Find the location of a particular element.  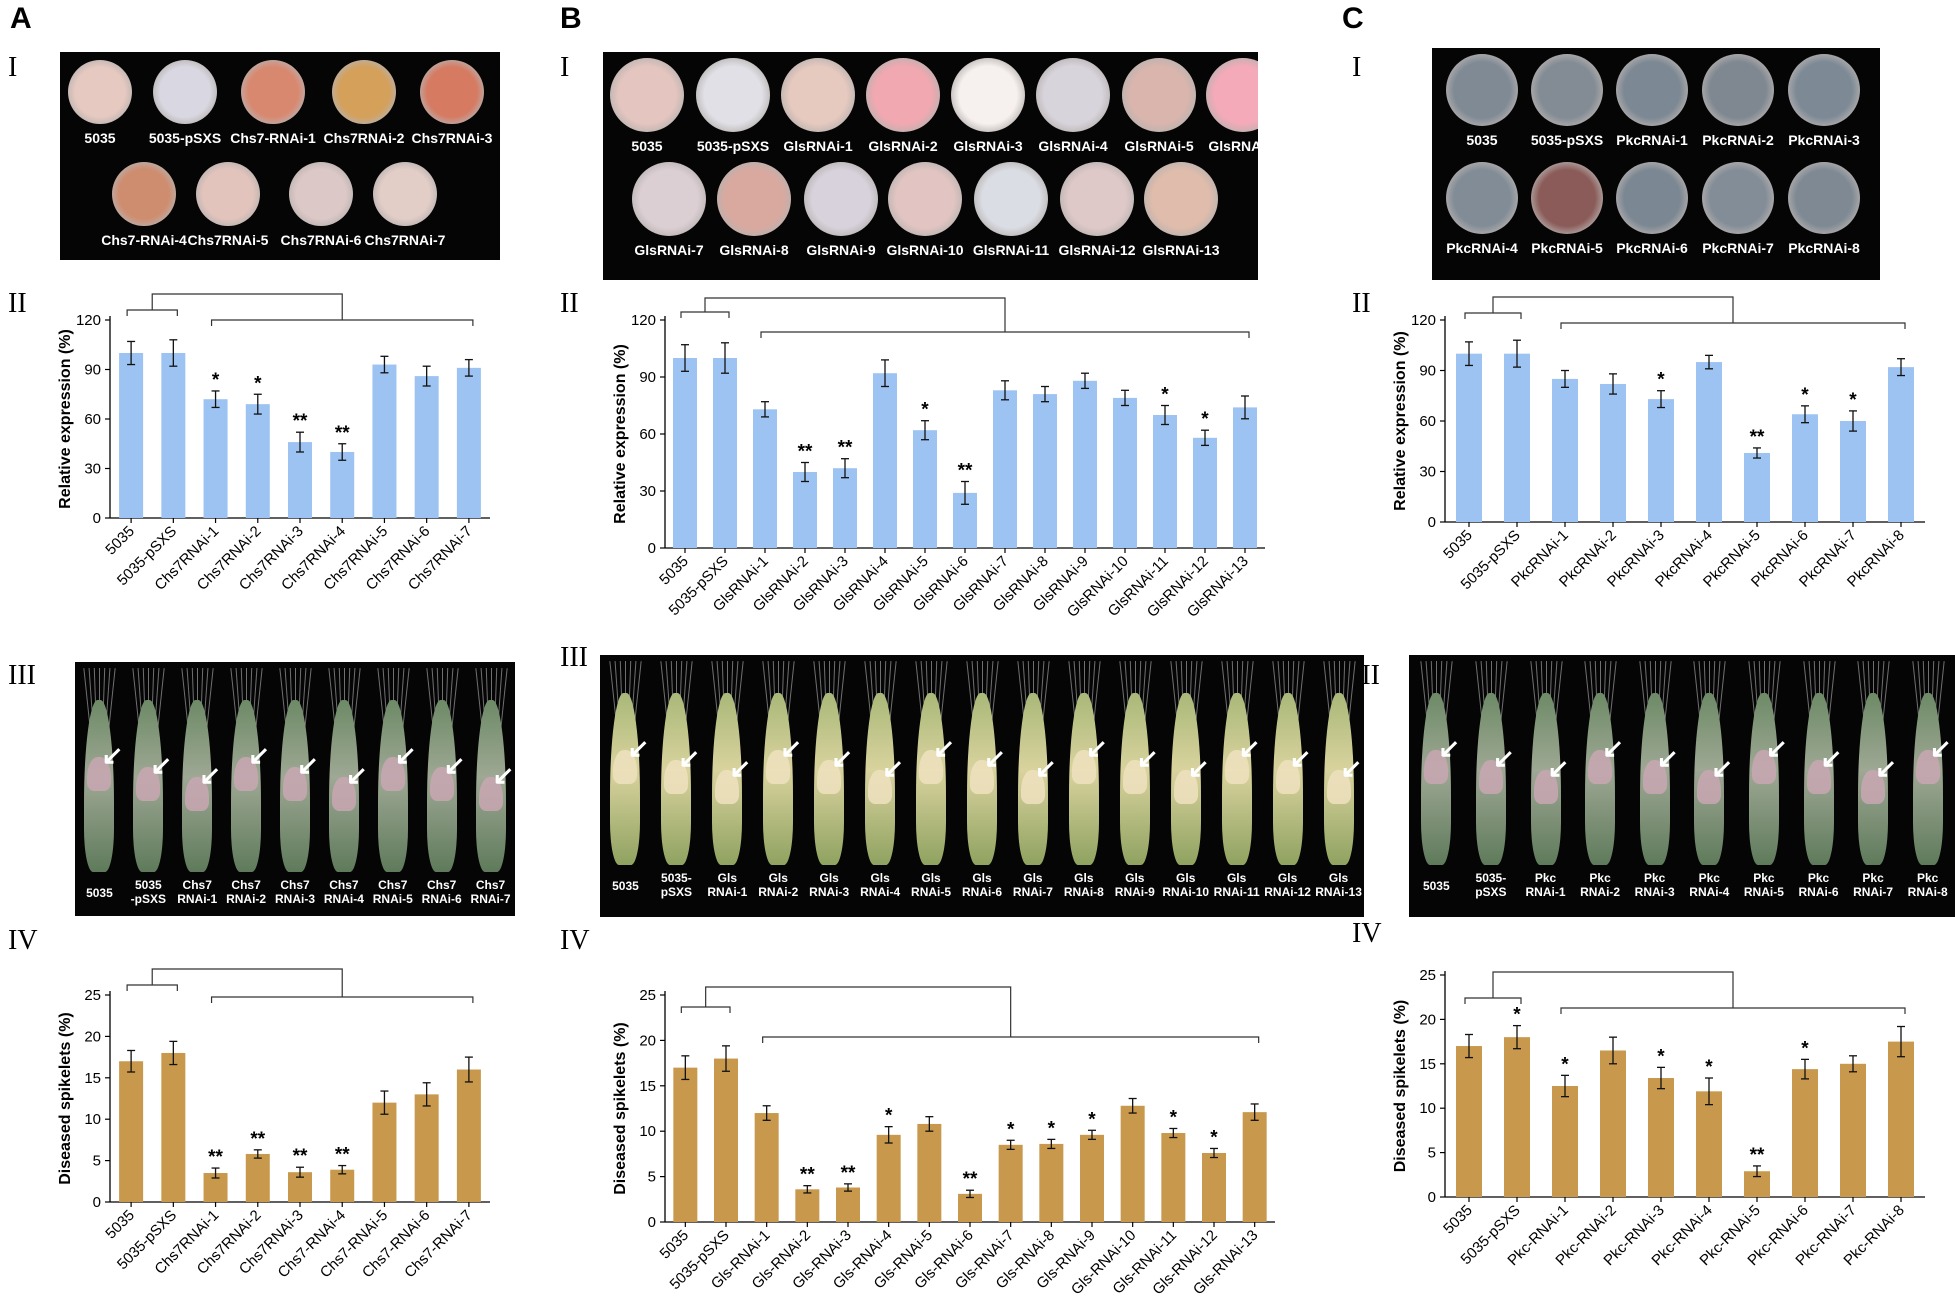

y-tick-label: 10 is located at coordinates (92, 1119).